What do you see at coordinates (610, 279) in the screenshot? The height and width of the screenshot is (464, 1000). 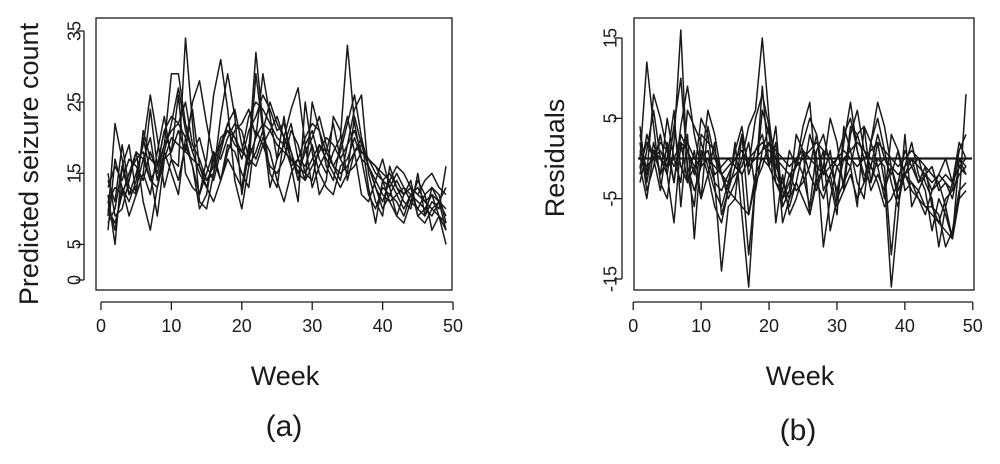 I see `panel-b-y-tick-label: -15` at bounding box center [610, 279].